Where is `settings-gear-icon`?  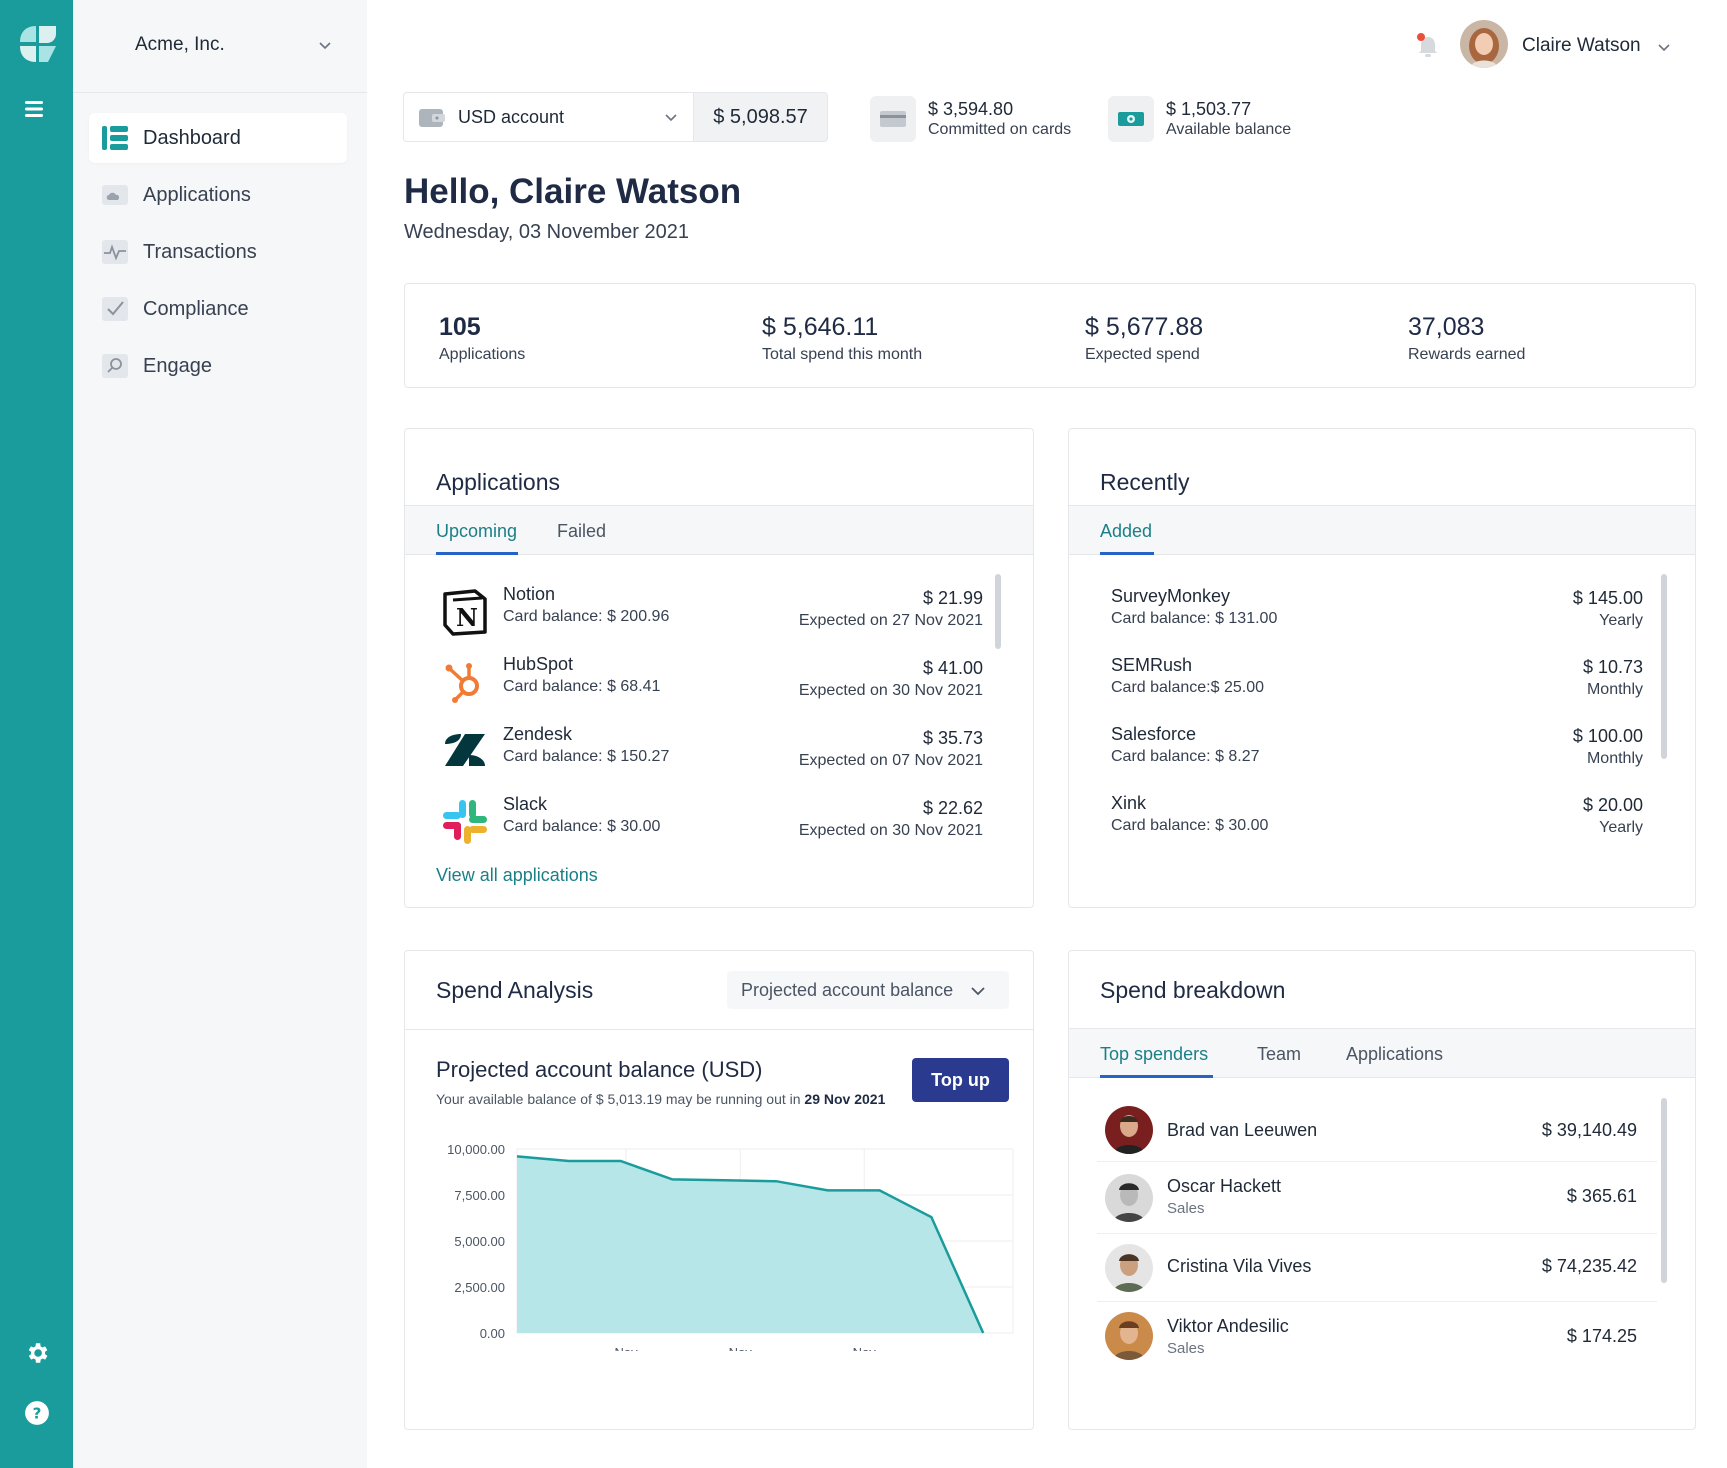
settings-gear-icon is located at coordinates (37, 1353).